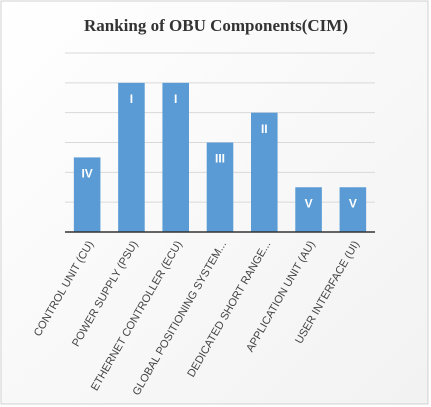 This screenshot has width=431, height=407. Describe the element at coordinates (86, 174) in the screenshot. I see `rank-label: IV` at that location.